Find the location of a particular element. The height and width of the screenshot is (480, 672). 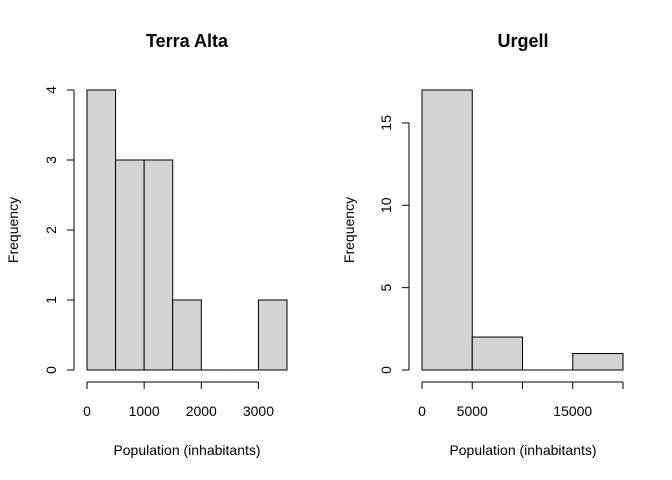

y-axis: 0 1 2 3 4 is located at coordinates (59, 230).